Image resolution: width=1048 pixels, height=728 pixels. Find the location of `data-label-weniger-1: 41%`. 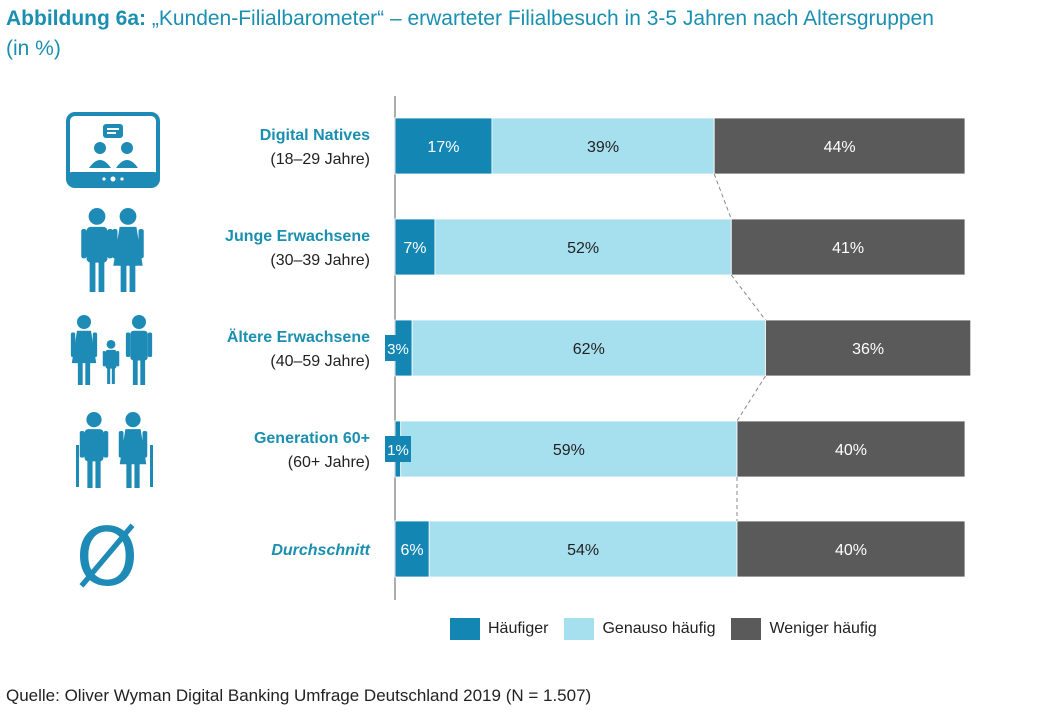

data-label-weniger-1: 41% is located at coordinates (848, 248).